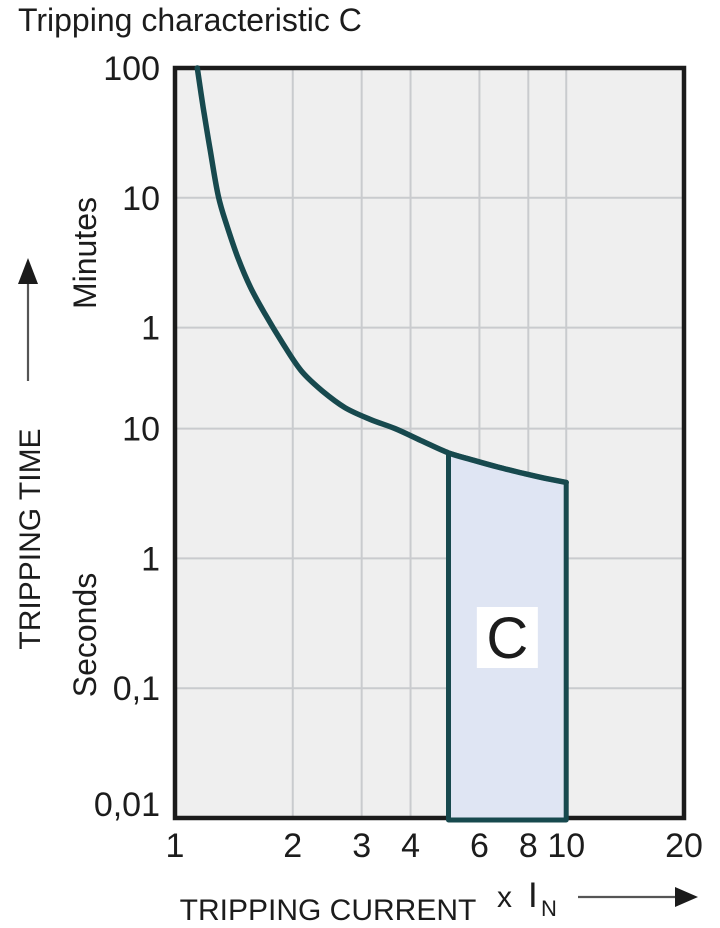  I want to click on x-tick-label: 8, so click(528, 846).